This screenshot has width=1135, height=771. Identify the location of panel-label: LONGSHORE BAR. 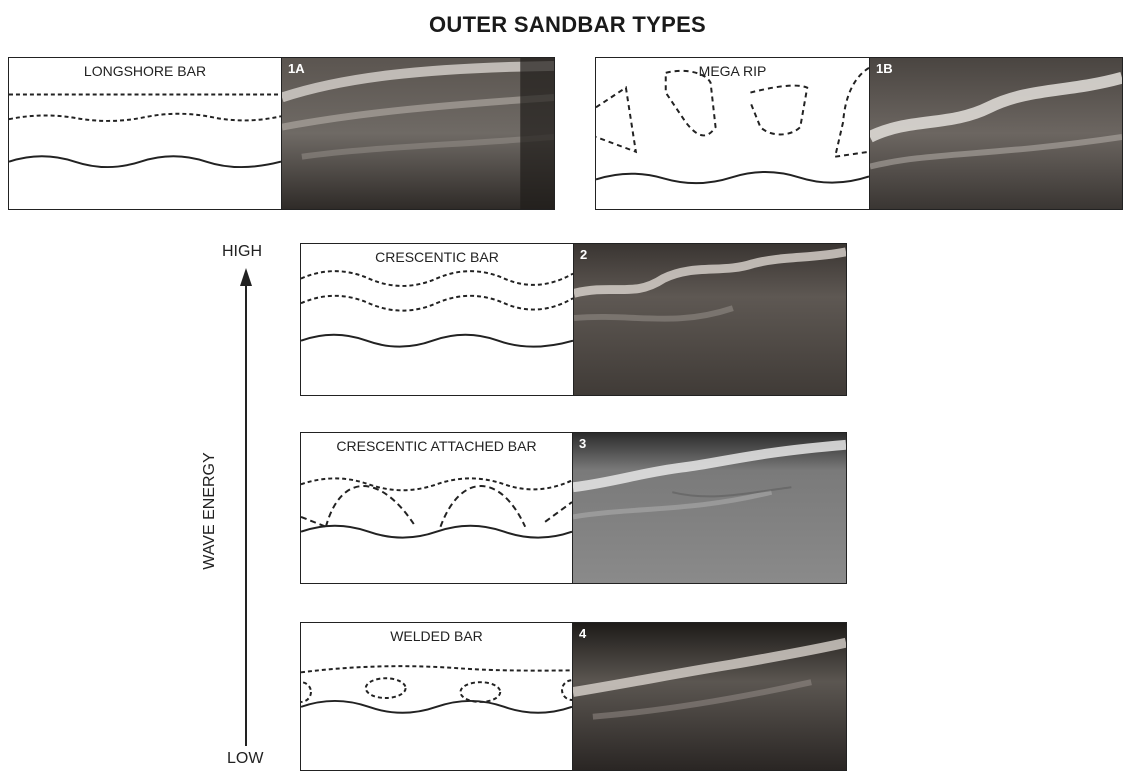
(145, 71).